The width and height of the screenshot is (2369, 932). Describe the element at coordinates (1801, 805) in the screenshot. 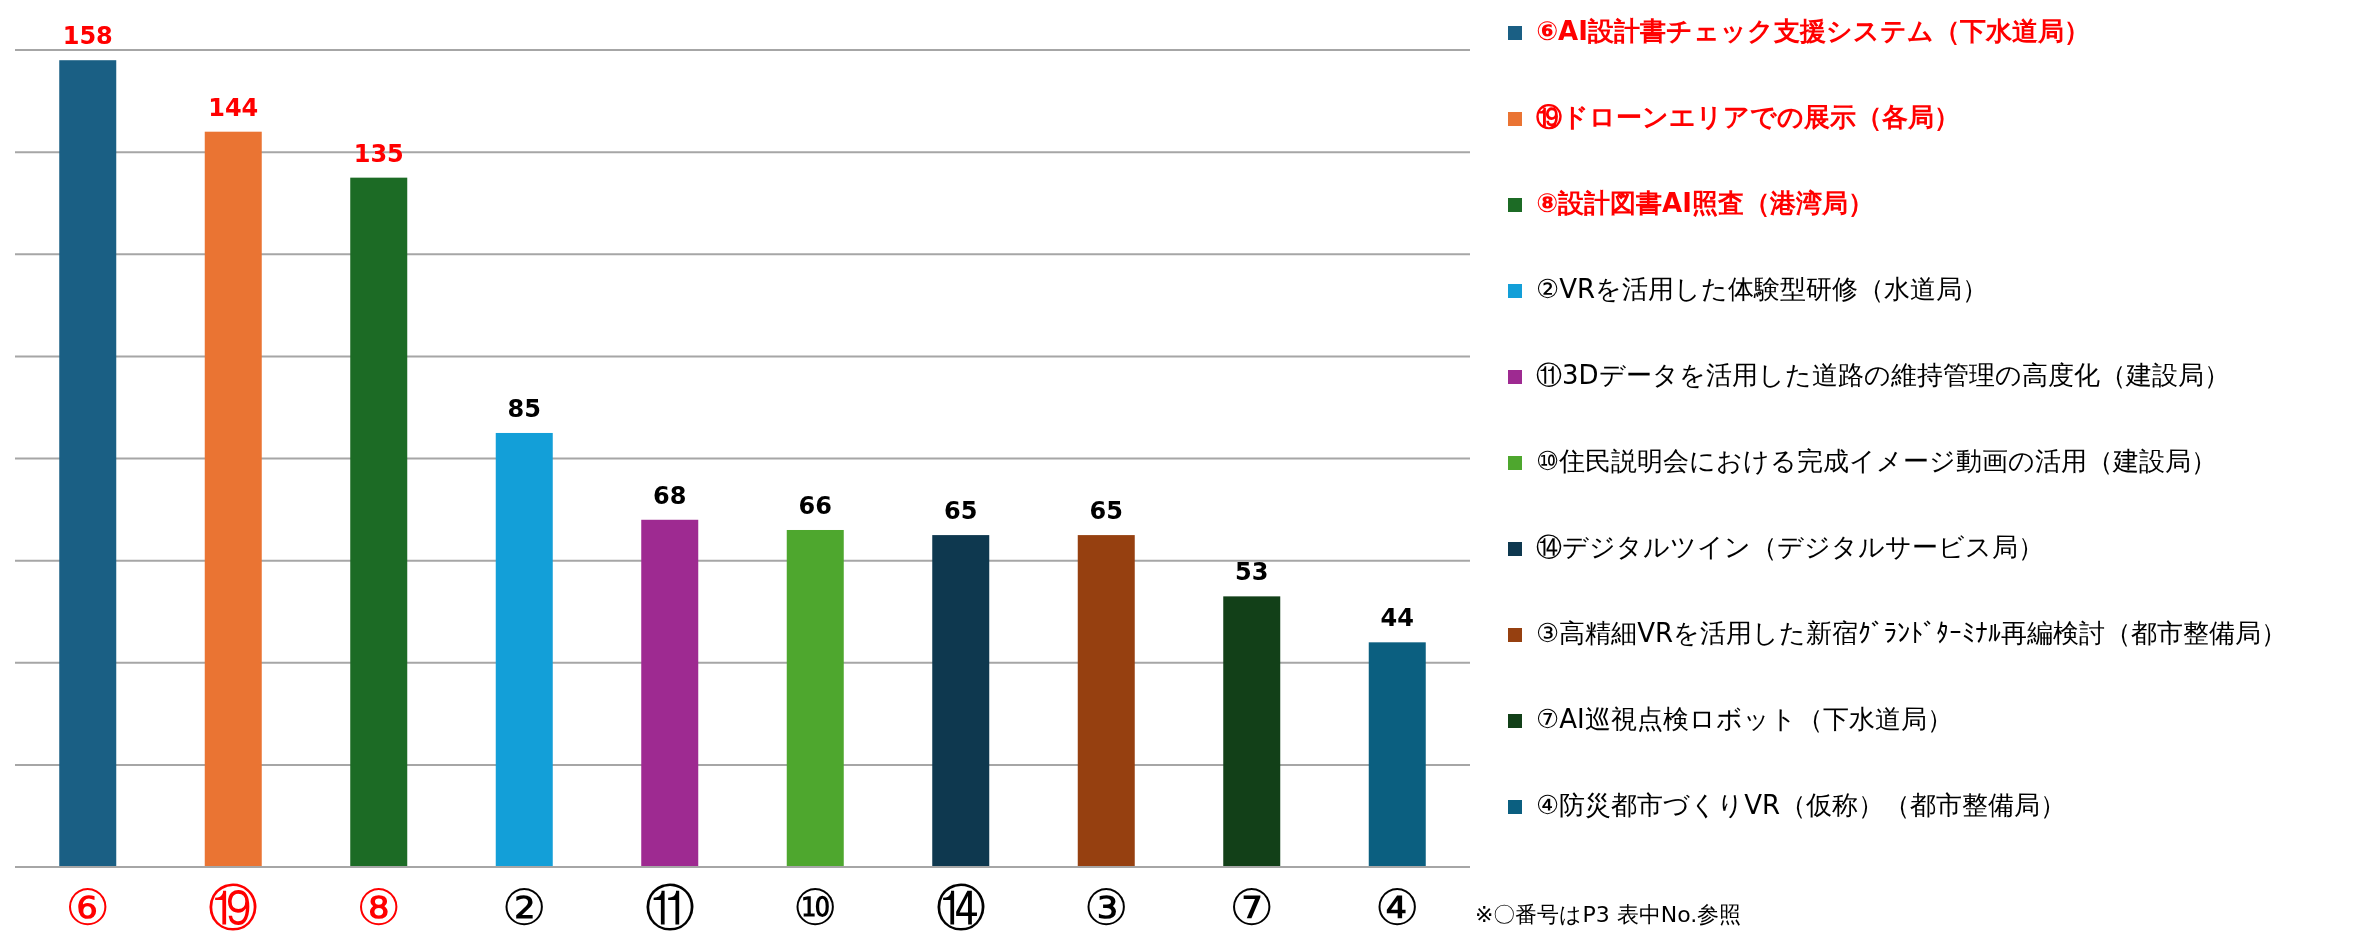

I see `legend-label: ④防災都市づくりVR（仮称）（都市整備局）` at that location.